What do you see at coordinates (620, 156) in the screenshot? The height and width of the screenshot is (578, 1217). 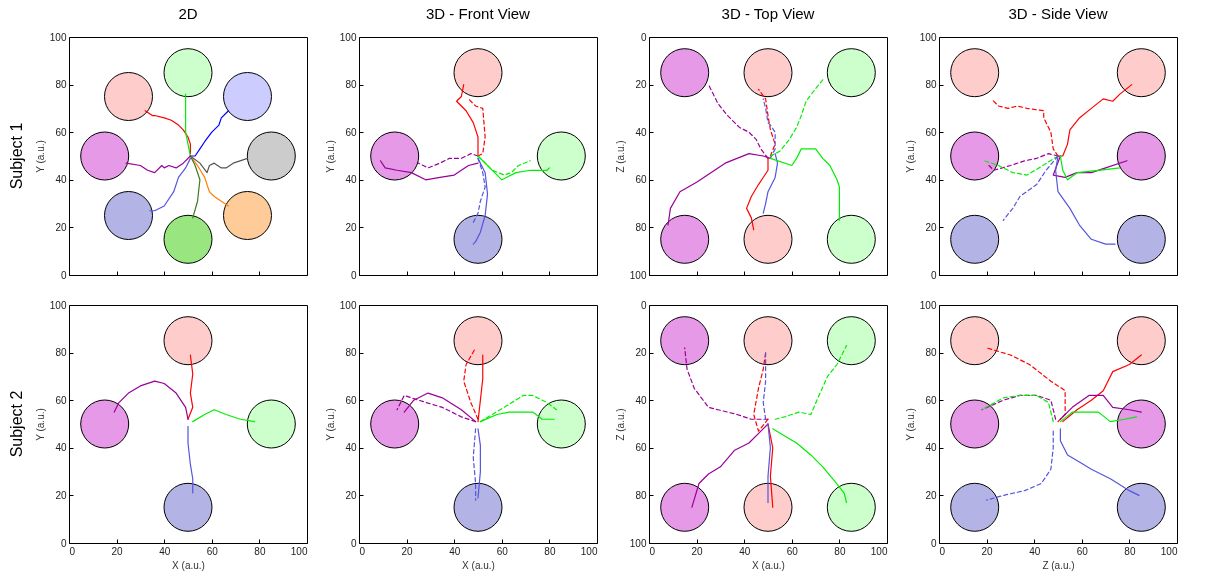 I see `y-axis-title: Z (a.u.)` at bounding box center [620, 156].